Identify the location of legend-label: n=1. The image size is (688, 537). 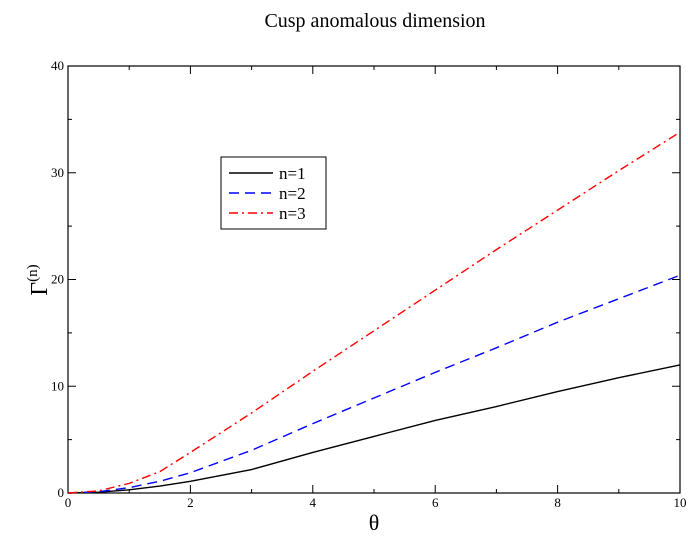
(292, 173).